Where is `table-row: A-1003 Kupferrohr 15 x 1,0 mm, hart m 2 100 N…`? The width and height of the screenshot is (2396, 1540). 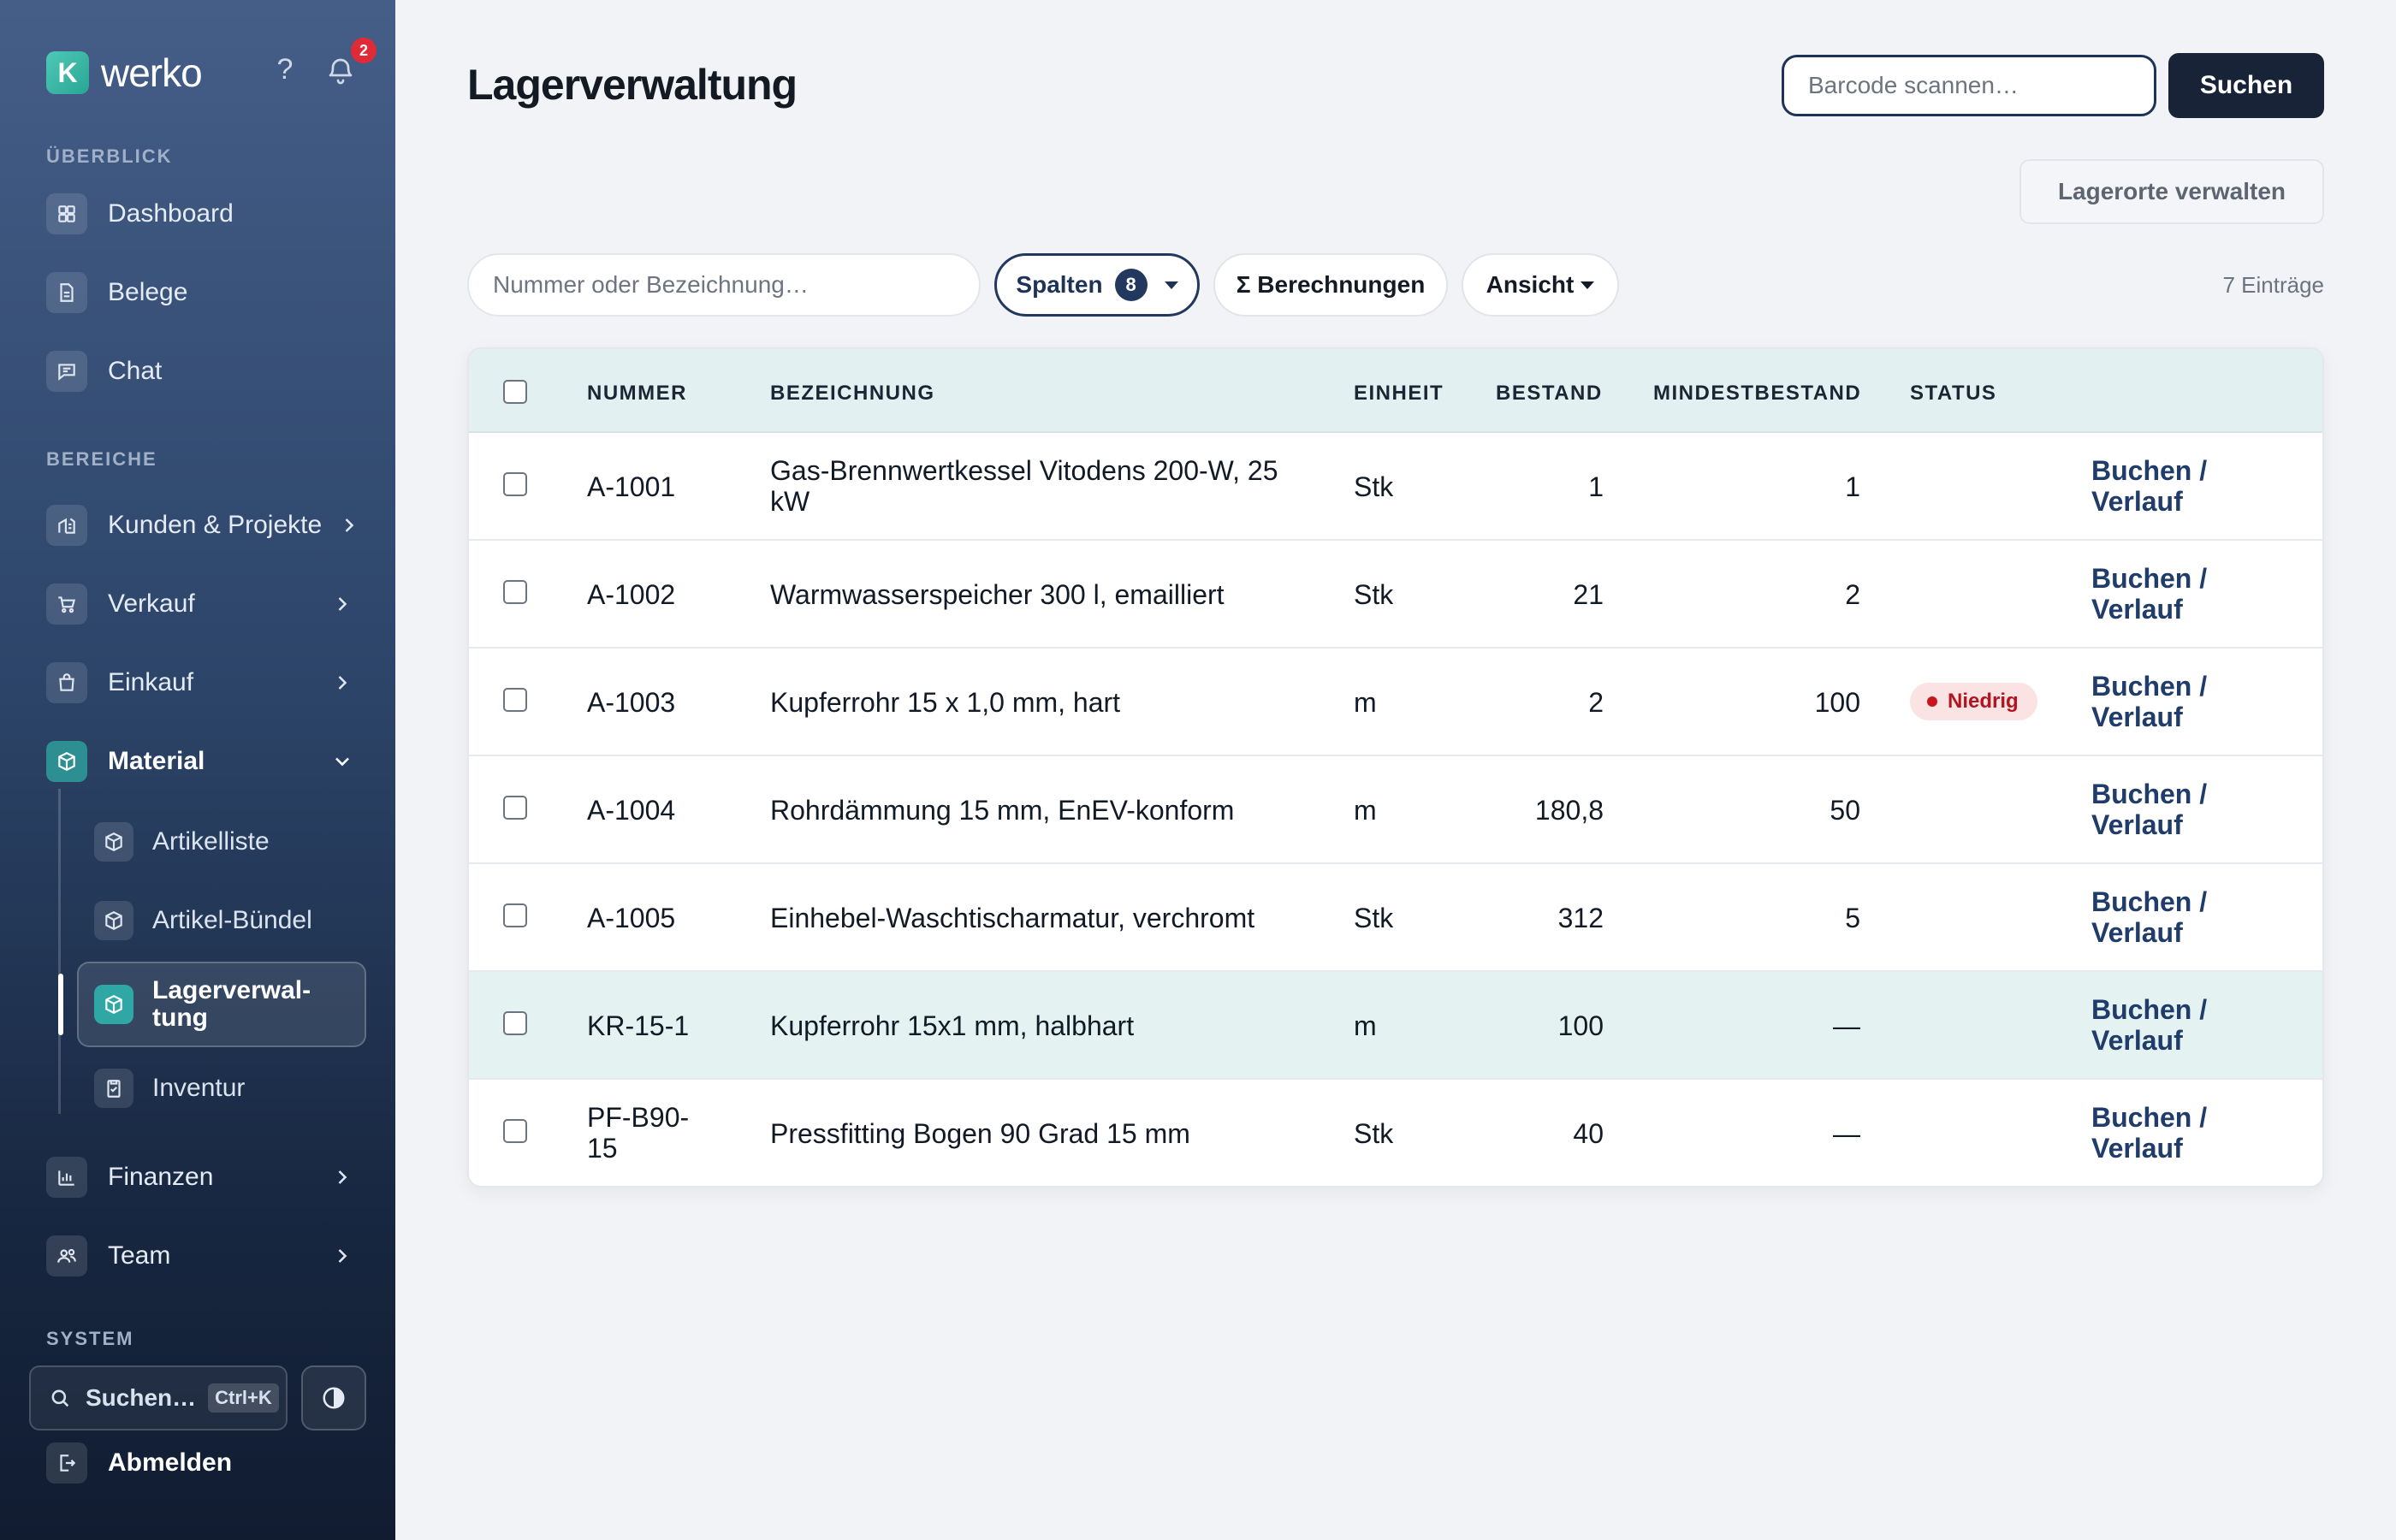
table-row: A-1003 Kupferrohr 15 x 1,0 mm, hart m 2 100 N… is located at coordinates (1395, 702).